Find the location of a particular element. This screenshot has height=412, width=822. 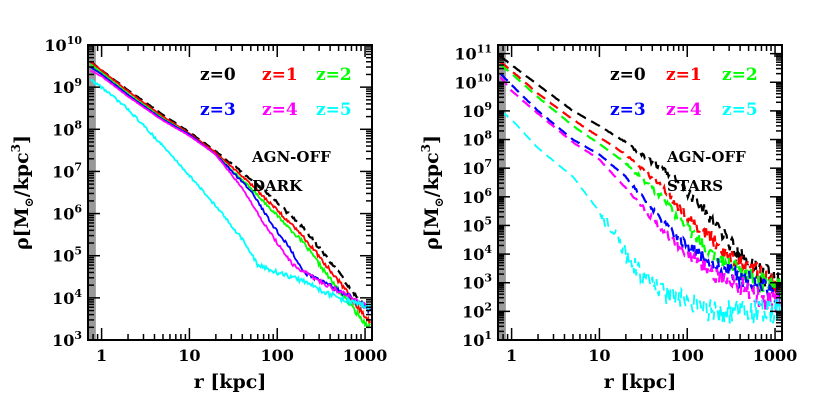

annotation-text: DARK is located at coordinates (277, 186).